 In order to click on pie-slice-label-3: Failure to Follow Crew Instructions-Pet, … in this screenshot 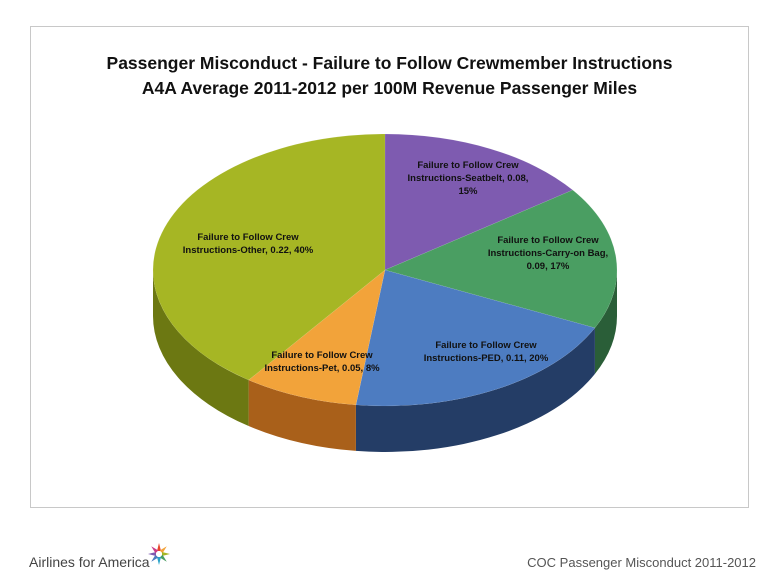, I will do `click(322, 362)`.